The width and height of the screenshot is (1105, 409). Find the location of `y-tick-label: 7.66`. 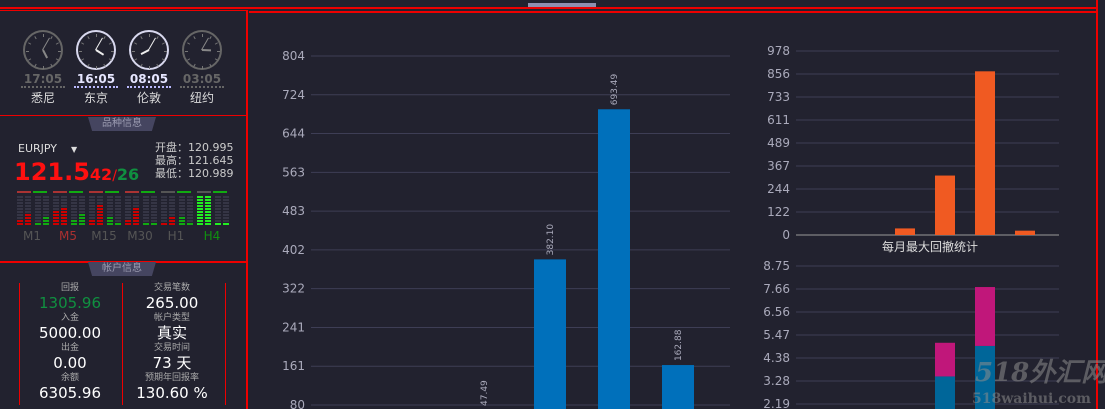

y-tick-label: 7.66 is located at coordinates (776, 289).